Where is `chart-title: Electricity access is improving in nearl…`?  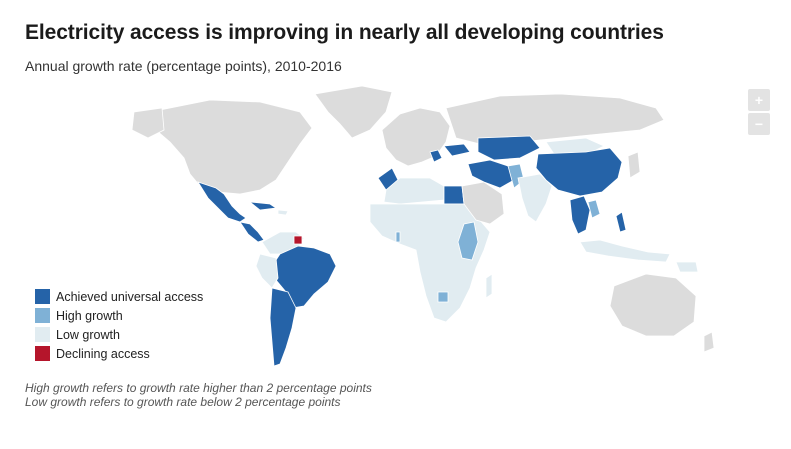
chart-title: Electricity access is improving in nearl… is located at coordinates (344, 32).